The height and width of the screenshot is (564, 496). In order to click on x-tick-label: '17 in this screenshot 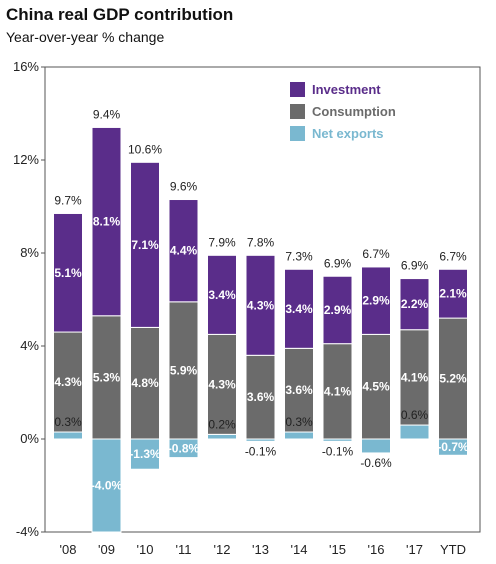, I will do `click(414, 549)`.